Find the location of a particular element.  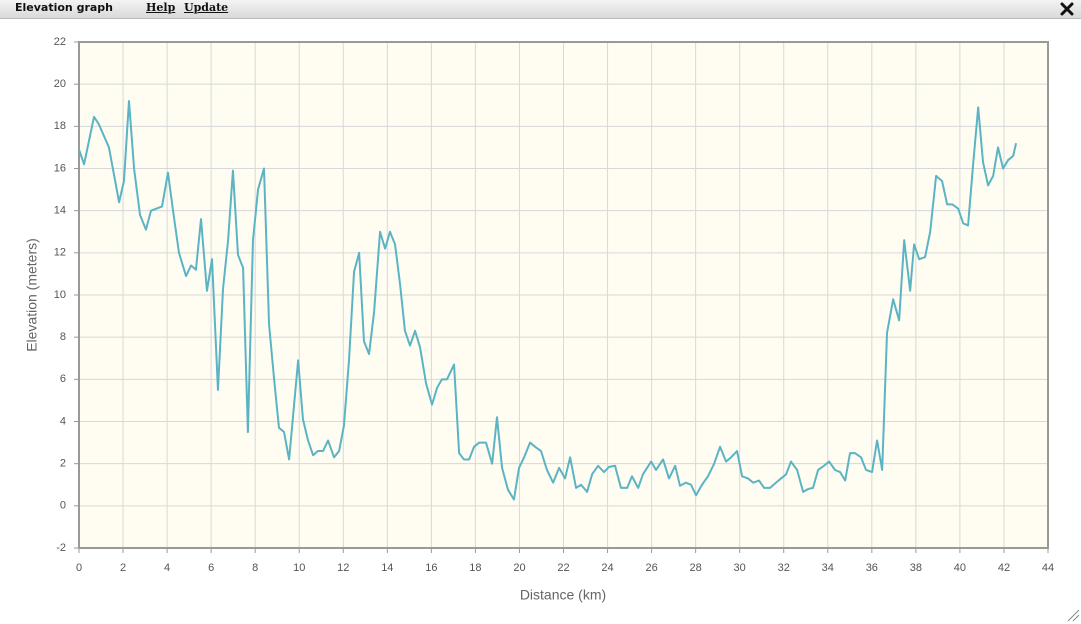

close-button is located at coordinates (1067, 9).